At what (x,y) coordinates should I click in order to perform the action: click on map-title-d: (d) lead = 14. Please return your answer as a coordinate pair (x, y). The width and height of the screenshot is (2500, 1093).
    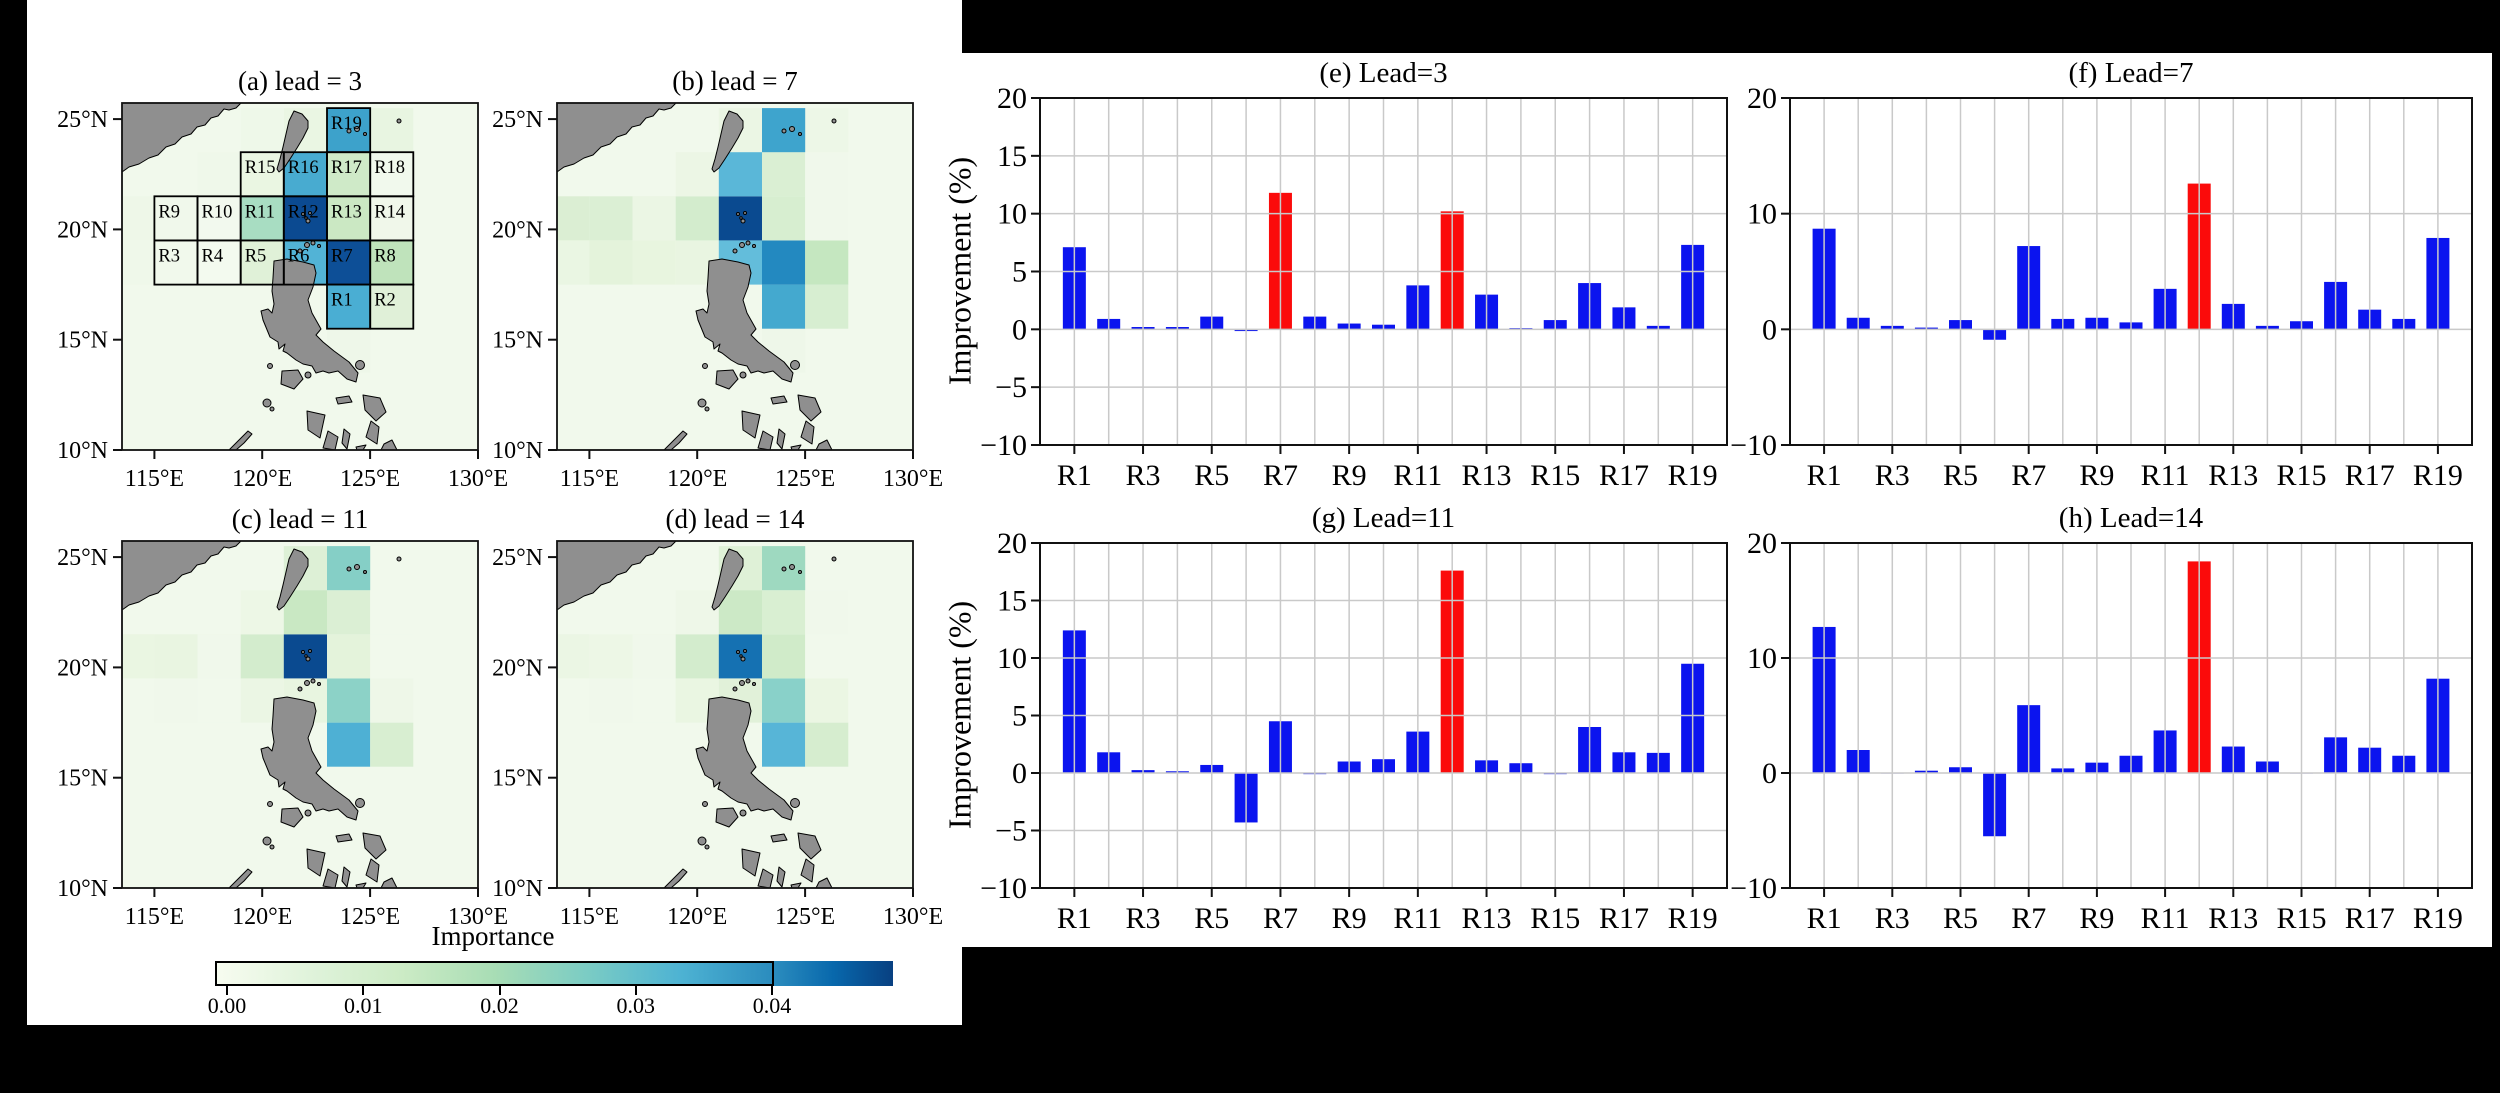
    Looking at the image, I should click on (735, 519).